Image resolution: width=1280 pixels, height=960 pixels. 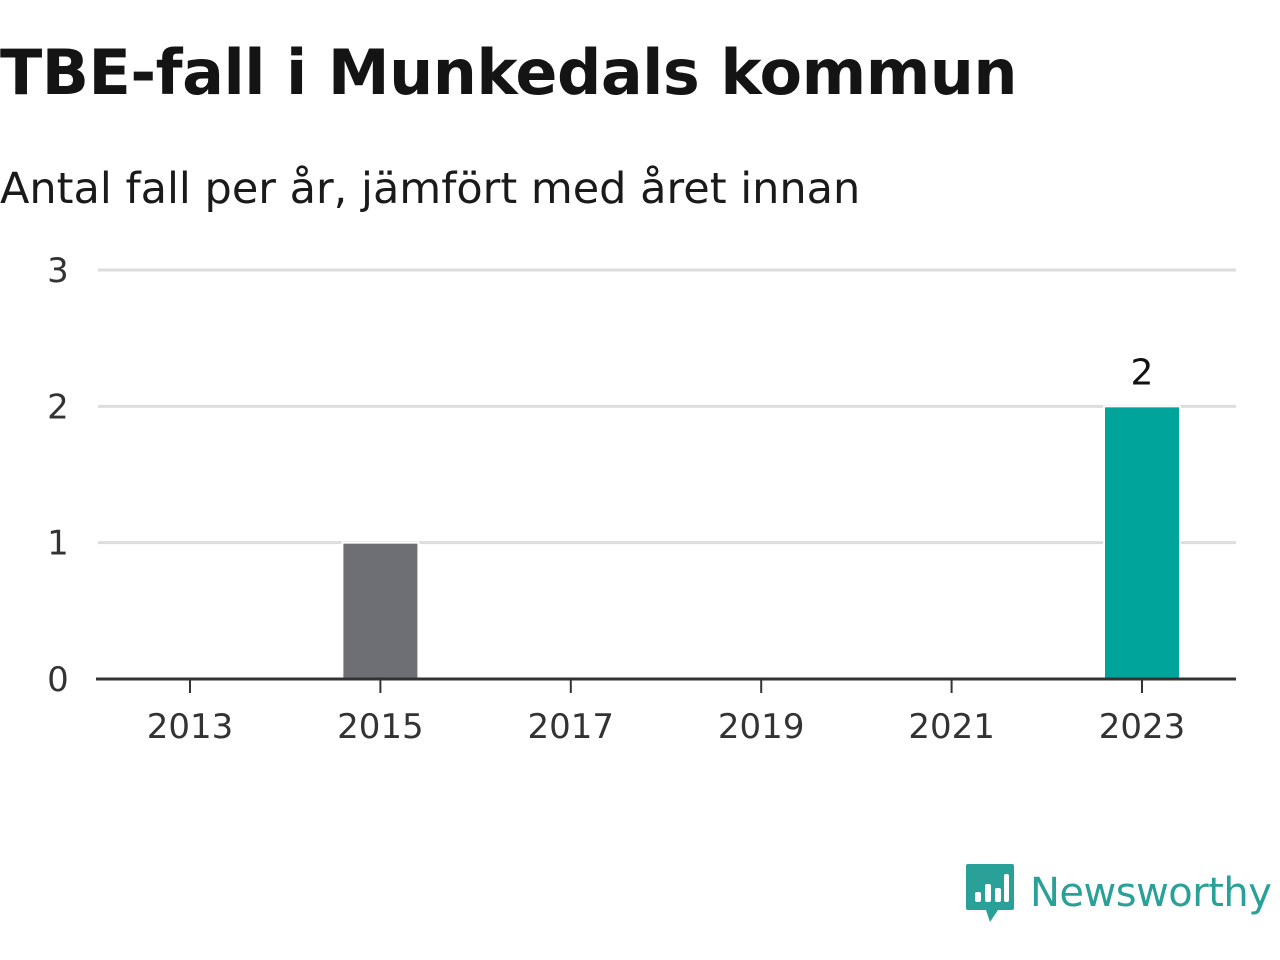 I want to click on x-tick-label: 2021, so click(x=951, y=727).